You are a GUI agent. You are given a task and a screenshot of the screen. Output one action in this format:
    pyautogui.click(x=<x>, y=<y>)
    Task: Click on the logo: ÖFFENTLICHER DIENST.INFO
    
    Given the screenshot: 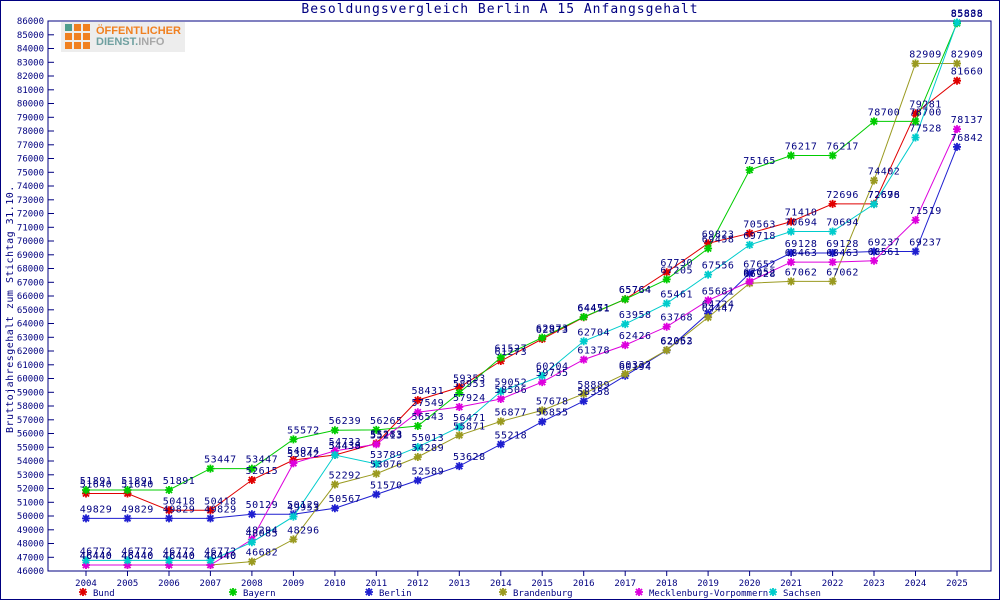 What is the action you would take?
    pyautogui.click(x=123, y=37)
    